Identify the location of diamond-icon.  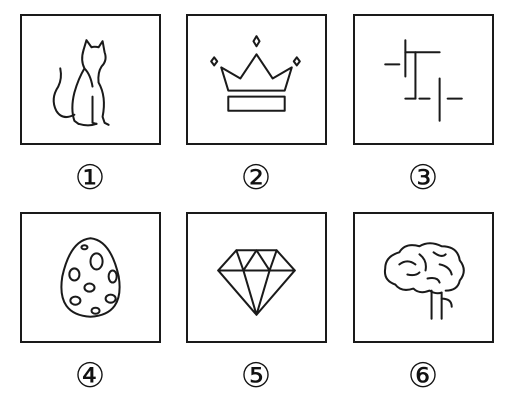
(256, 282).